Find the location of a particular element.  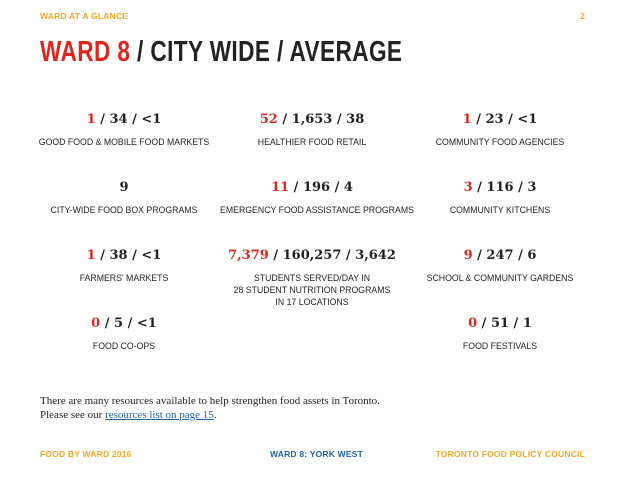

stat-ward-value: 7,379 is located at coordinates (248, 255).